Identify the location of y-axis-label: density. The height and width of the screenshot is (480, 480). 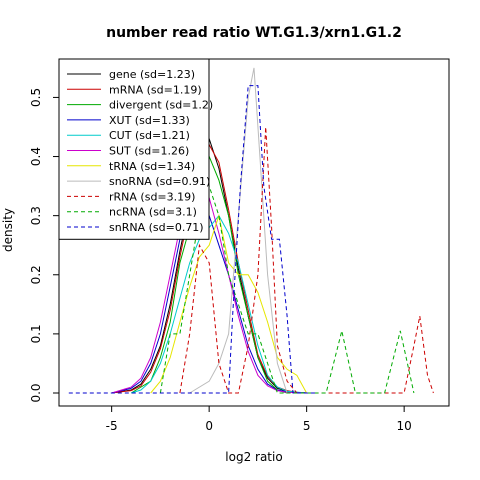
(8, 230).